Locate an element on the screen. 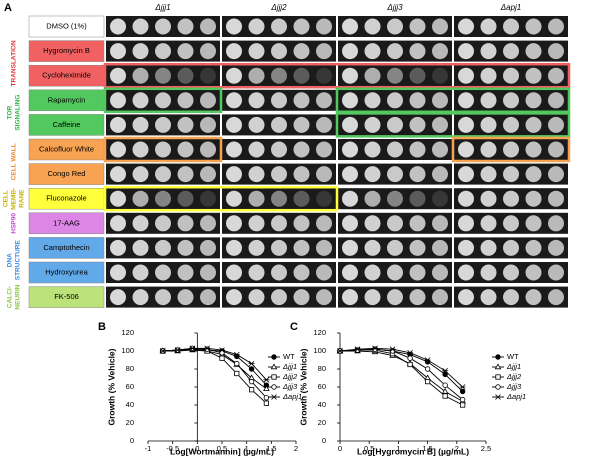  group-label: CELL WALL is located at coordinates (14, 161).